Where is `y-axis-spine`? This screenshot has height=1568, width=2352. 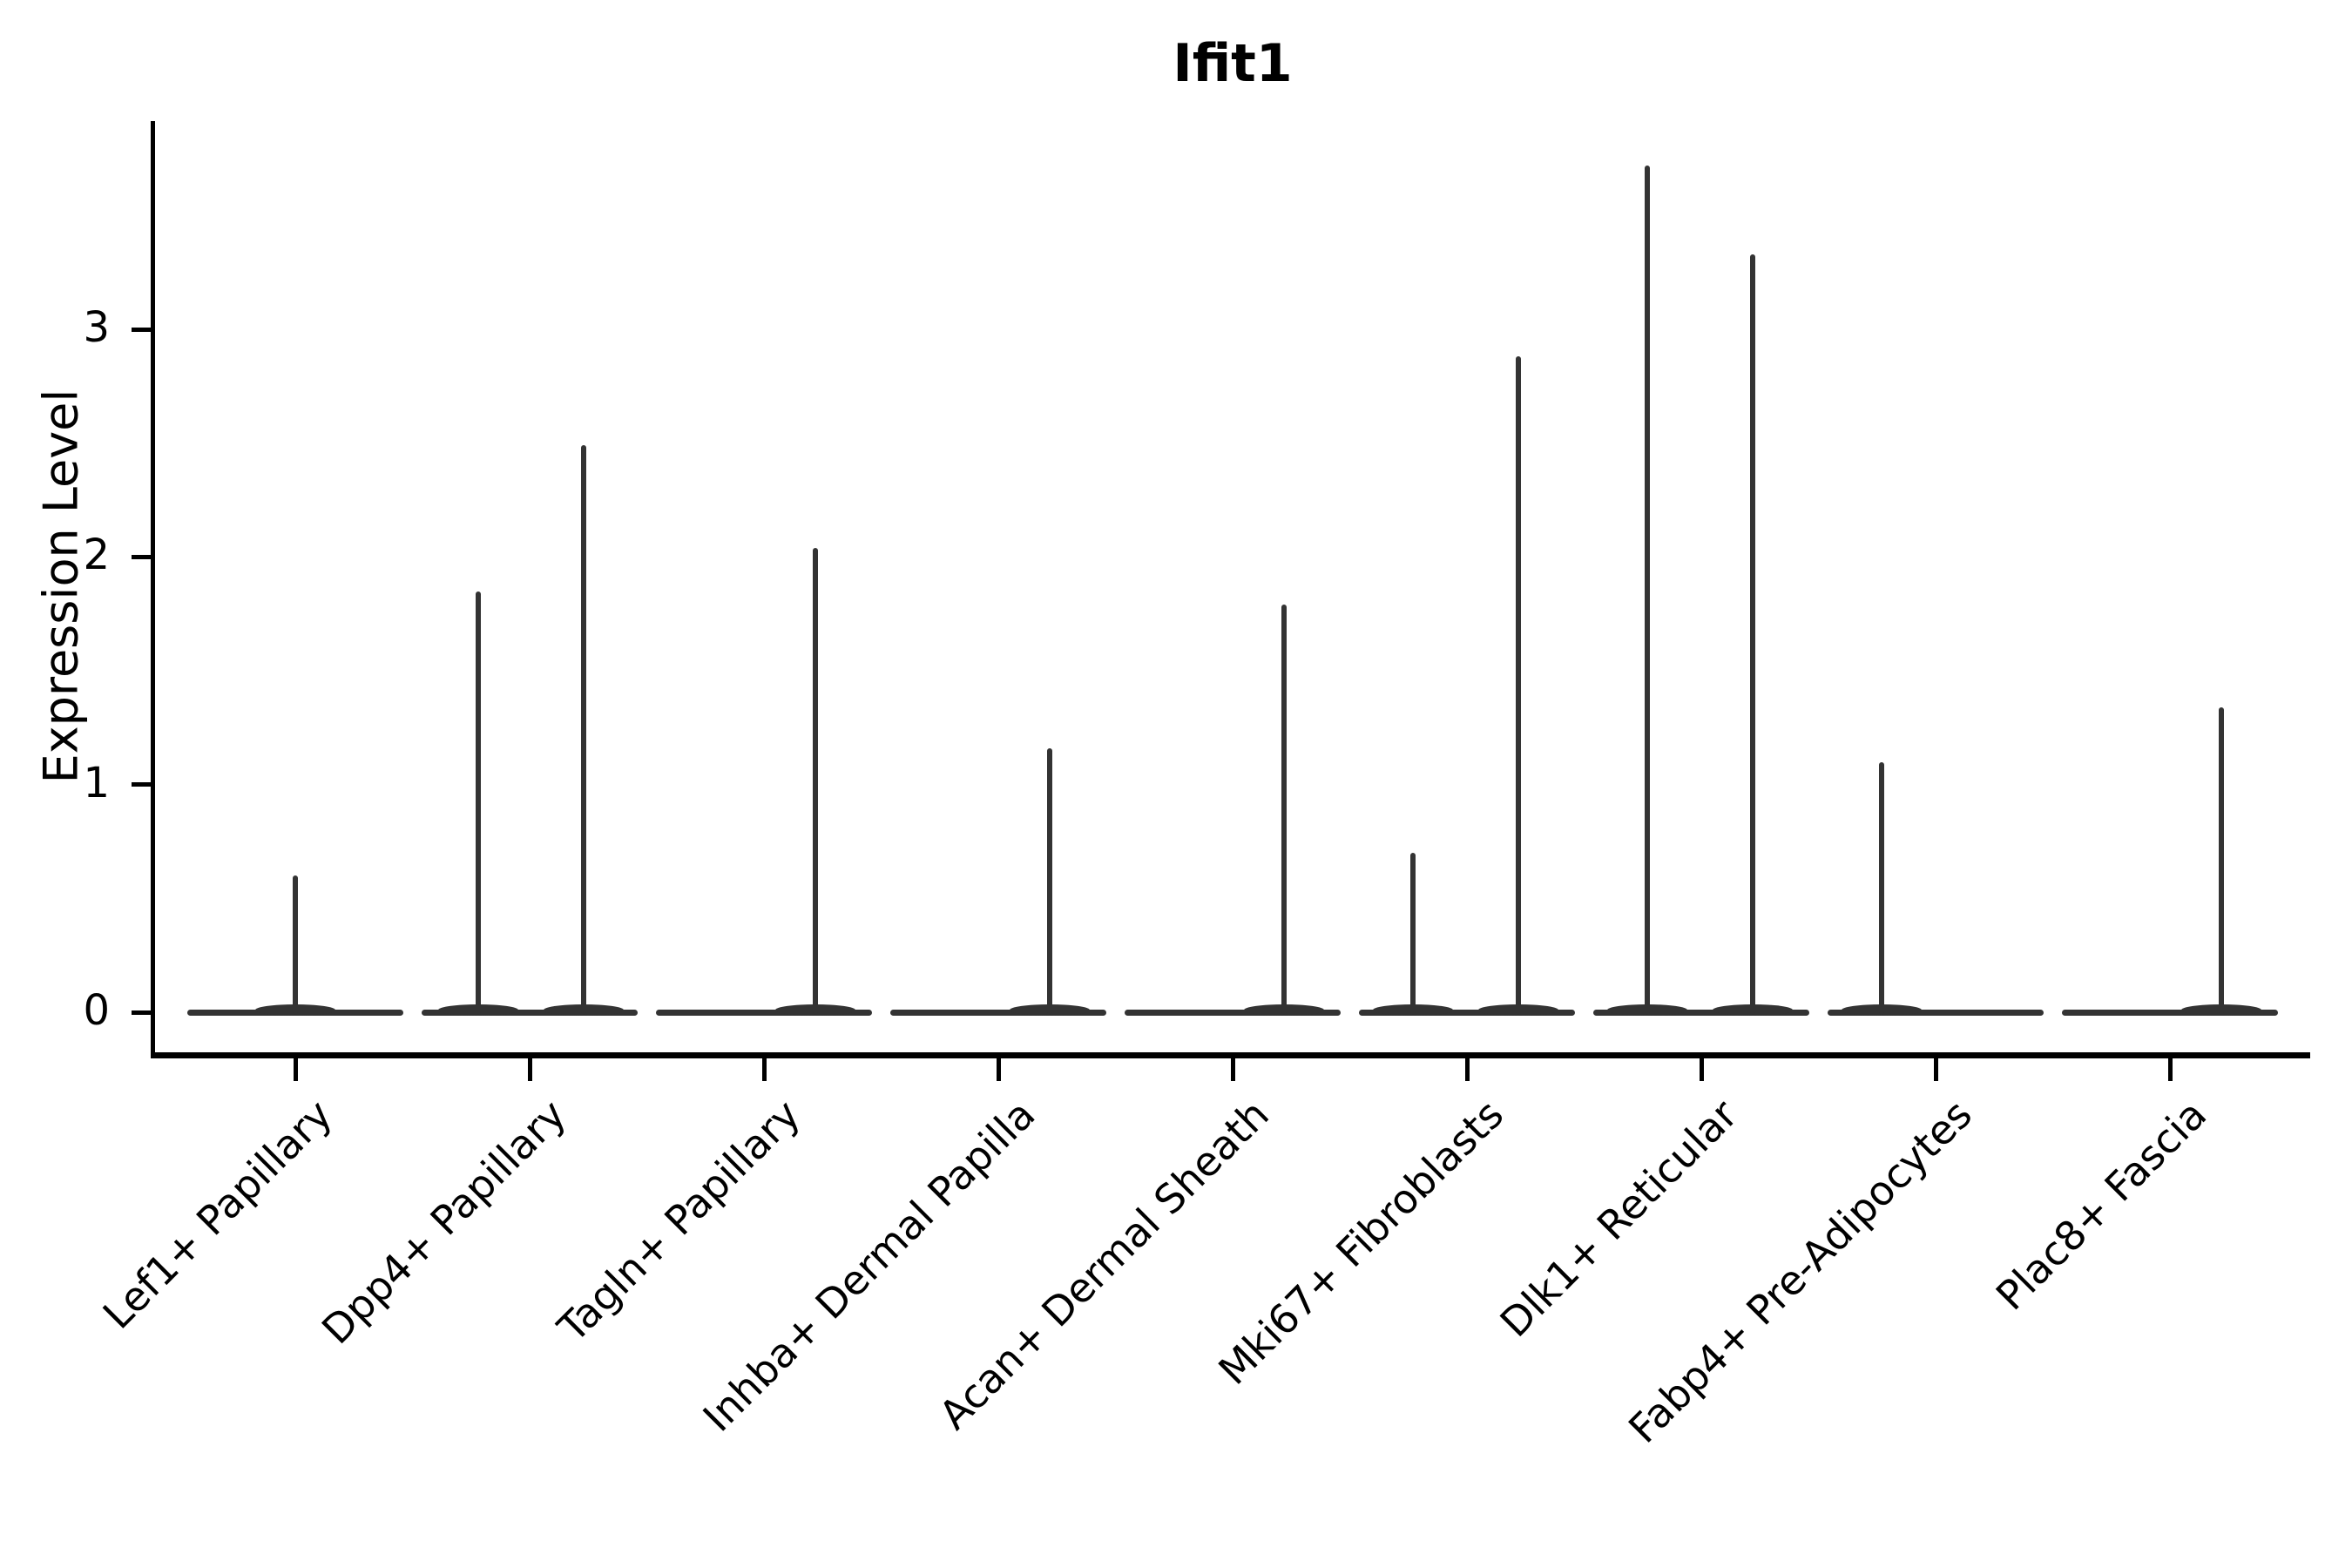 y-axis-spine is located at coordinates (153, 589).